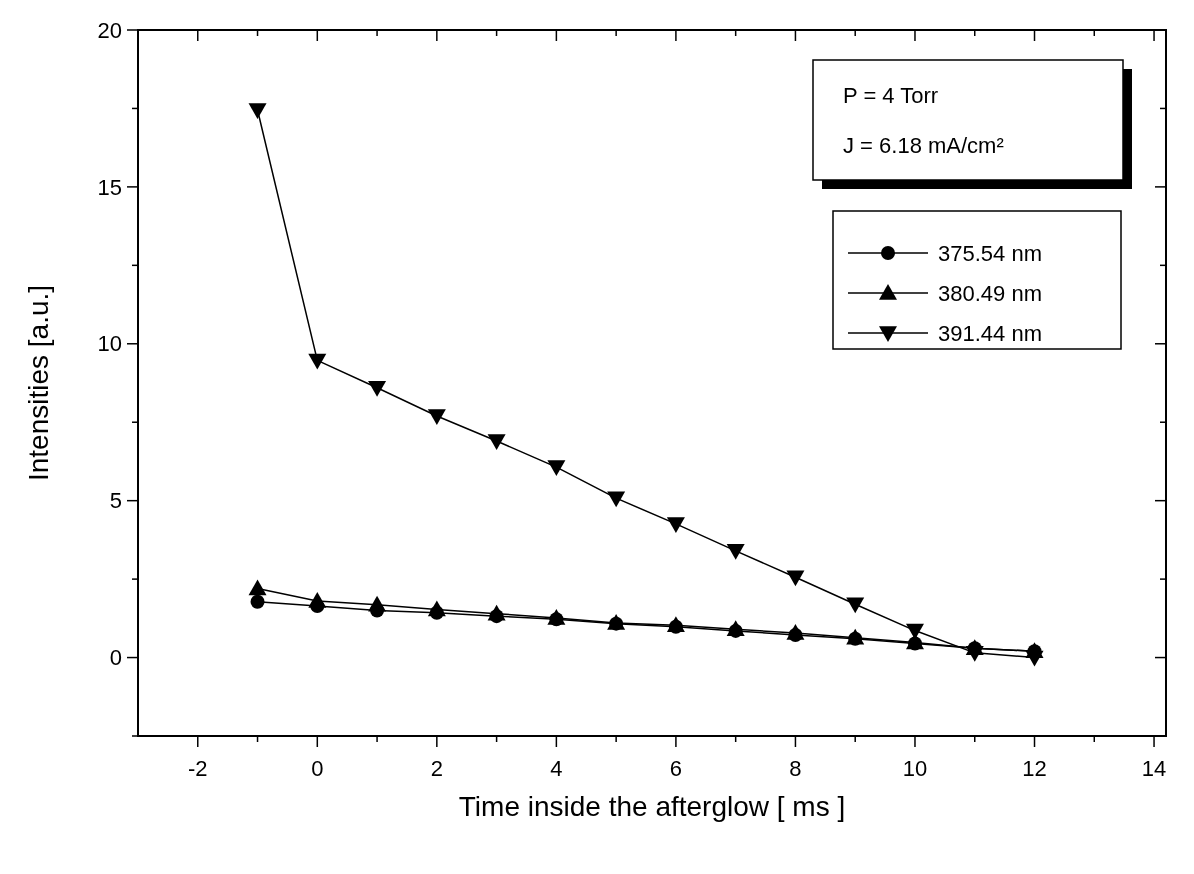  I want to click on x-axis-title: Time inside the afterglow [ ms ], so click(652, 806).